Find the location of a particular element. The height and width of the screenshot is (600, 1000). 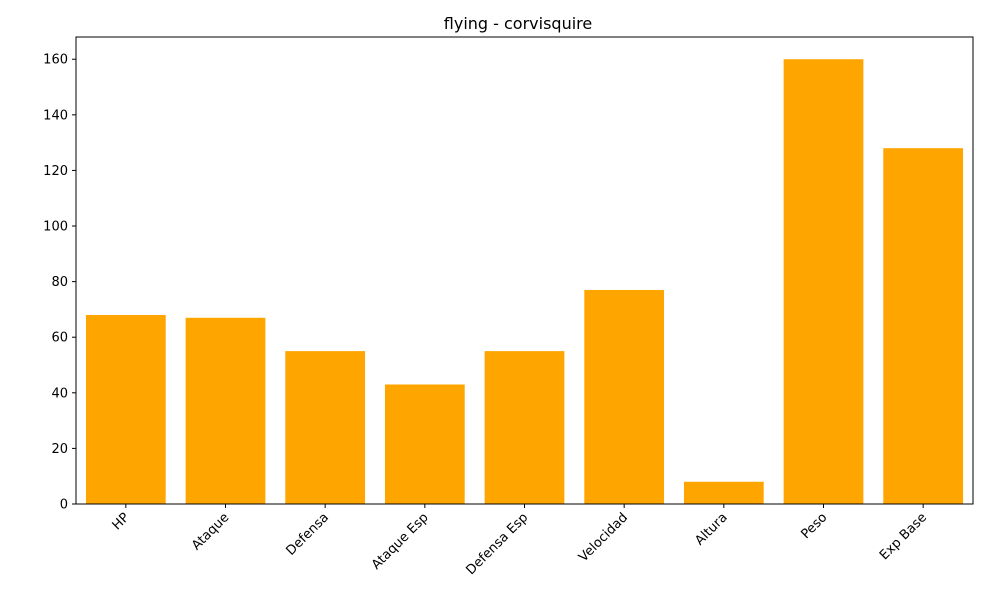

y-axis: 0 20 40 60 80 100 120 140 160 is located at coordinates (59, 283).